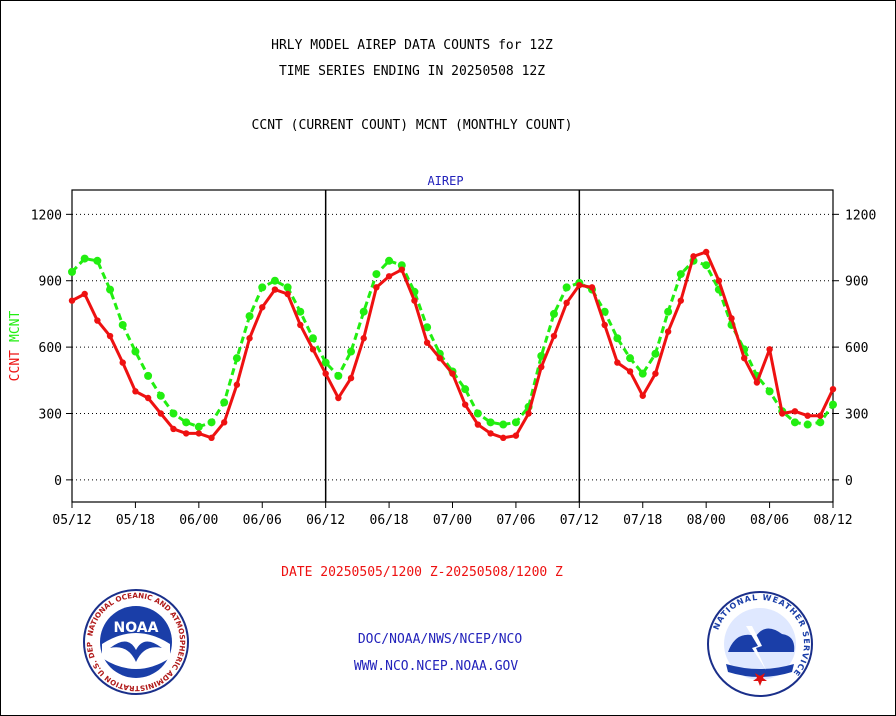  Describe the element at coordinates (50, 414) in the screenshot. I see `y-tick-label-left: 300` at that location.